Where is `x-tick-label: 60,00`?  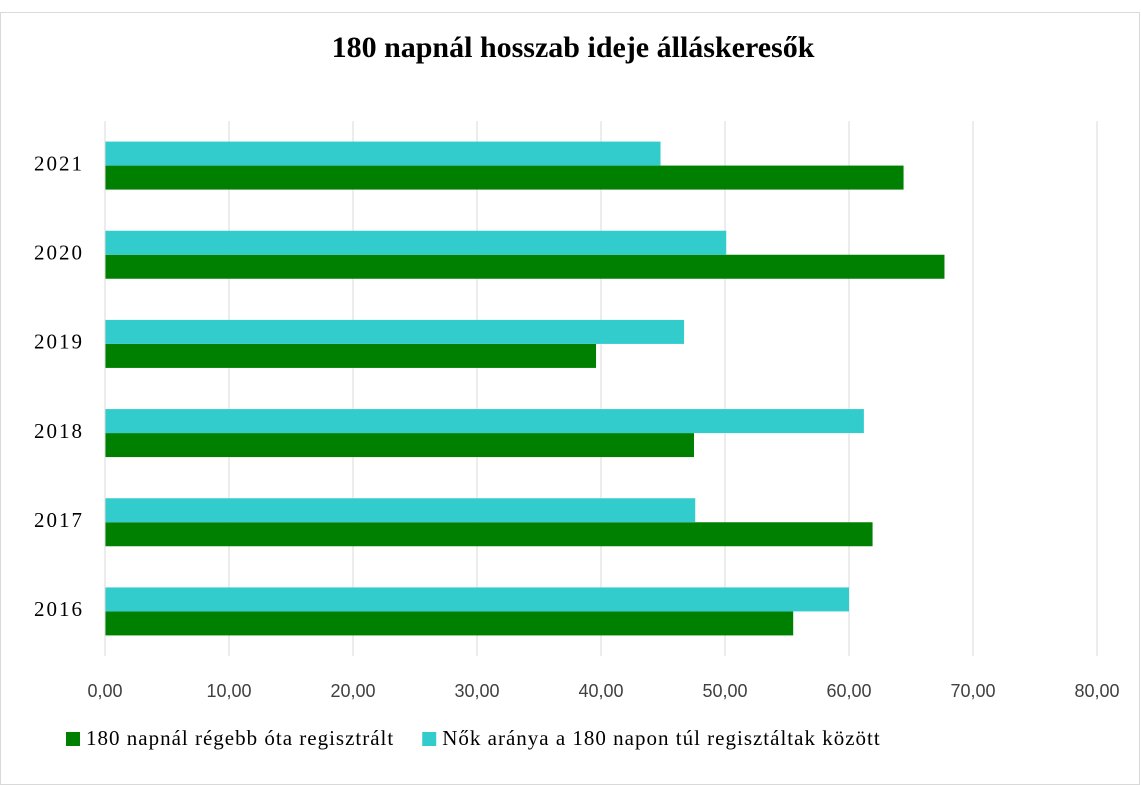 x-tick-label: 60,00 is located at coordinates (848, 691).